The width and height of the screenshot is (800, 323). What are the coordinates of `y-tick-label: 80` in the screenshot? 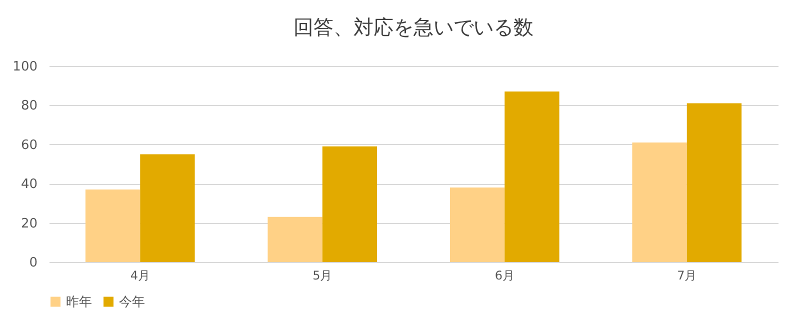 It's located at (29, 106).